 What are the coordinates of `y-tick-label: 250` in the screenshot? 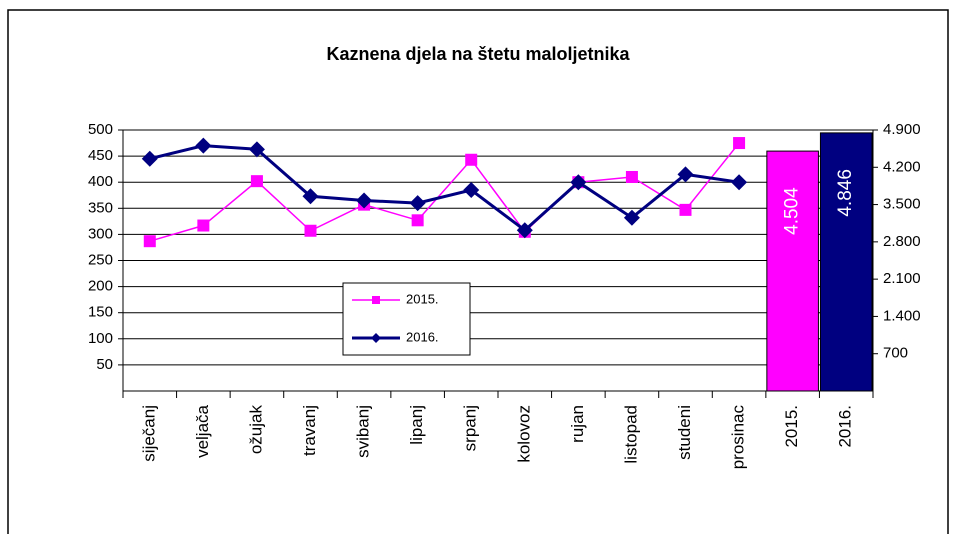 It's located at (100, 259).